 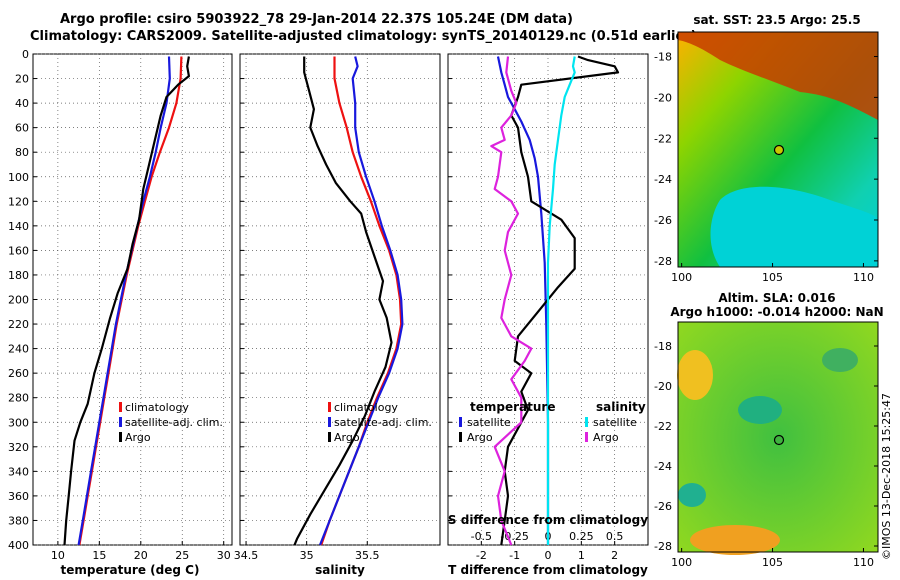 What do you see at coordinates (794, 226) in the screenshot?
I see `sst-cool-region` at bounding box center [794, 226].